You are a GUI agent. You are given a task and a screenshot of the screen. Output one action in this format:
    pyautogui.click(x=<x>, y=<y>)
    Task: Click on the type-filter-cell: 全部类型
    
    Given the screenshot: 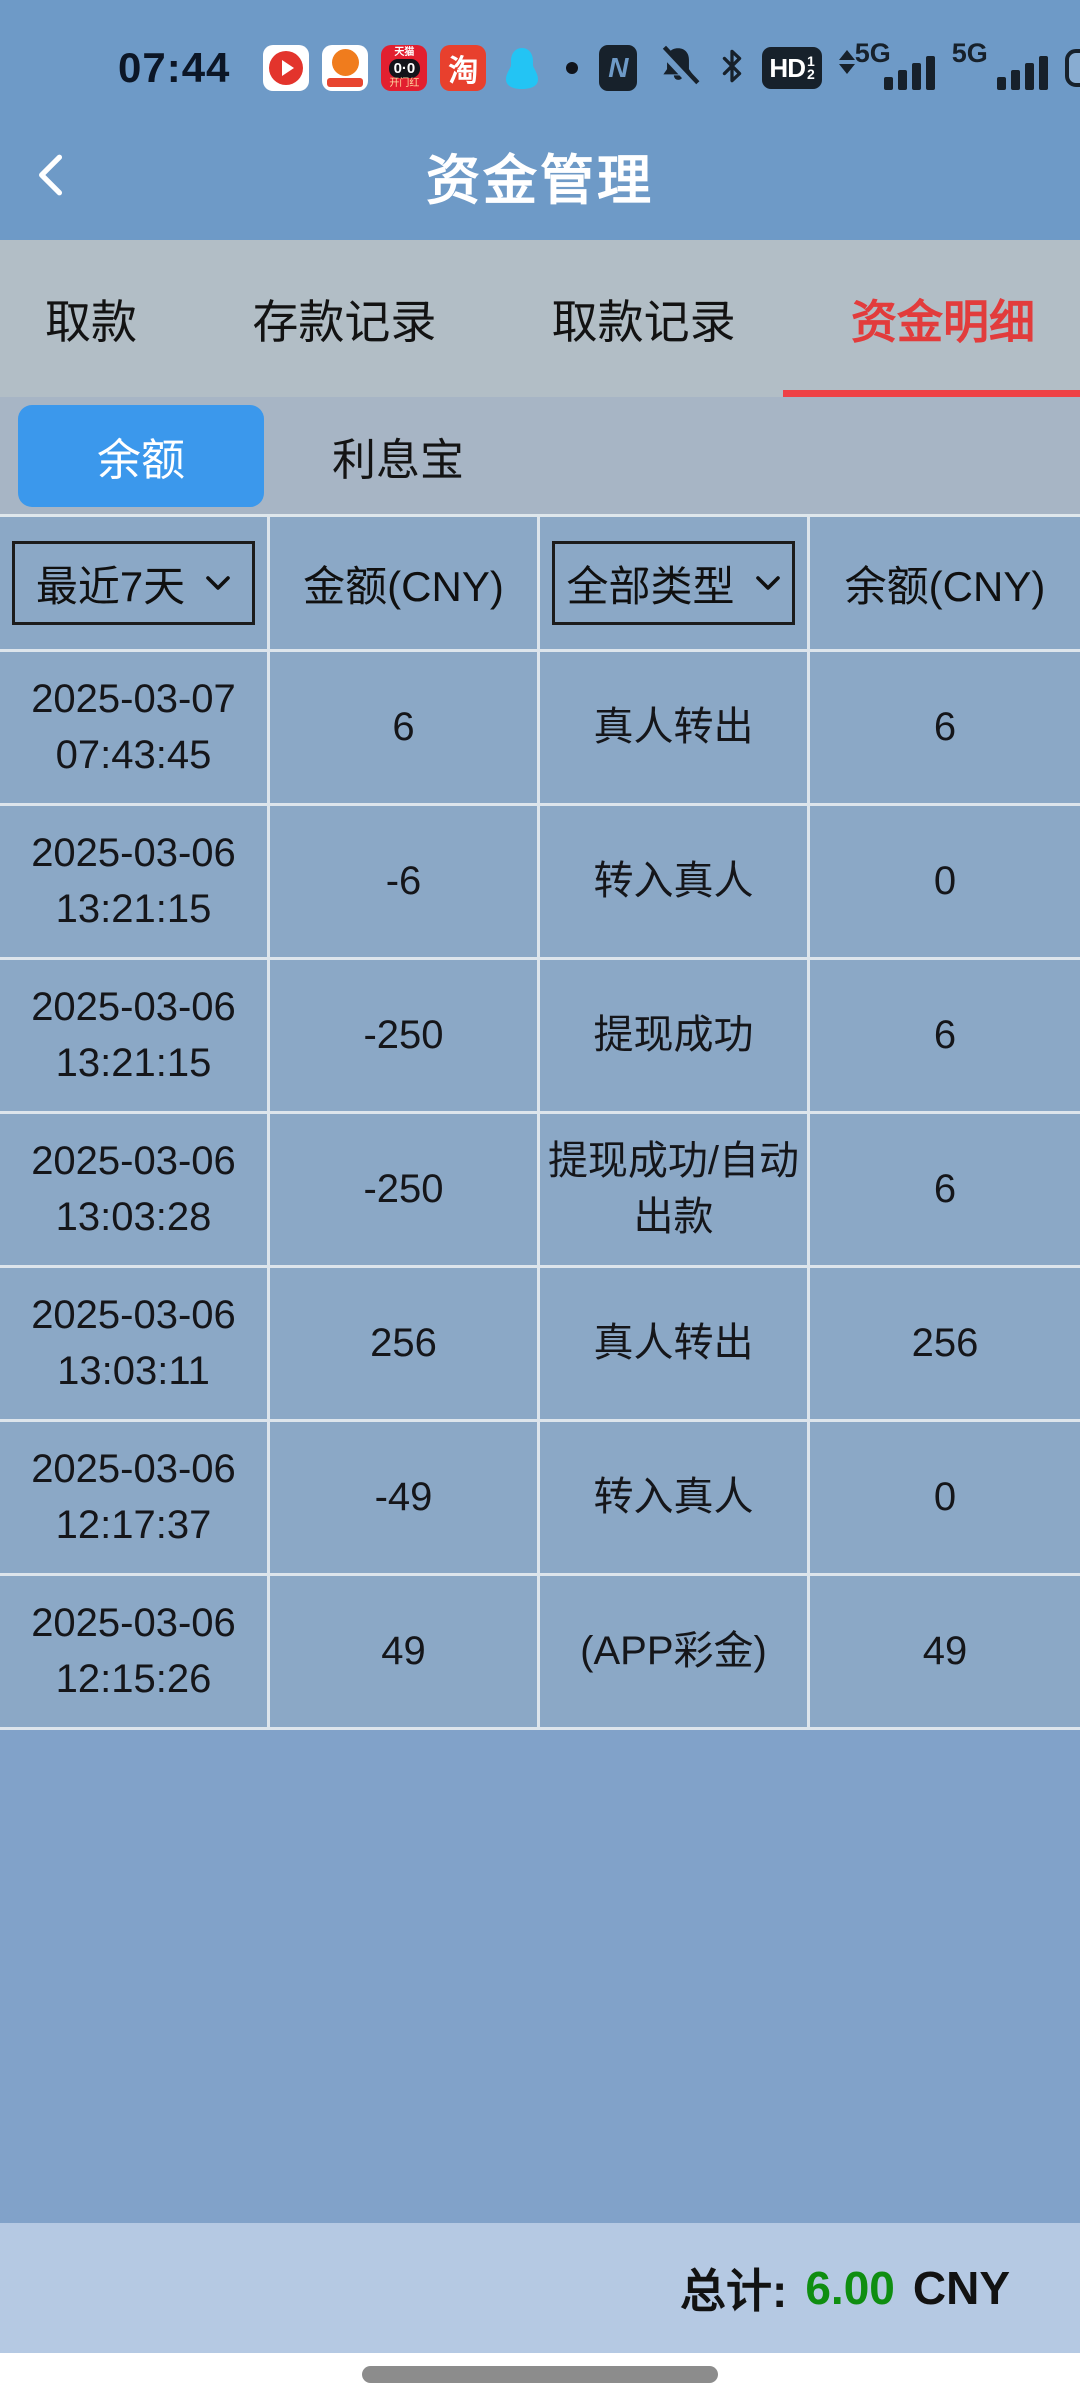 What is the action you would take?
    pyautogui.click(x=675, y=584)
    